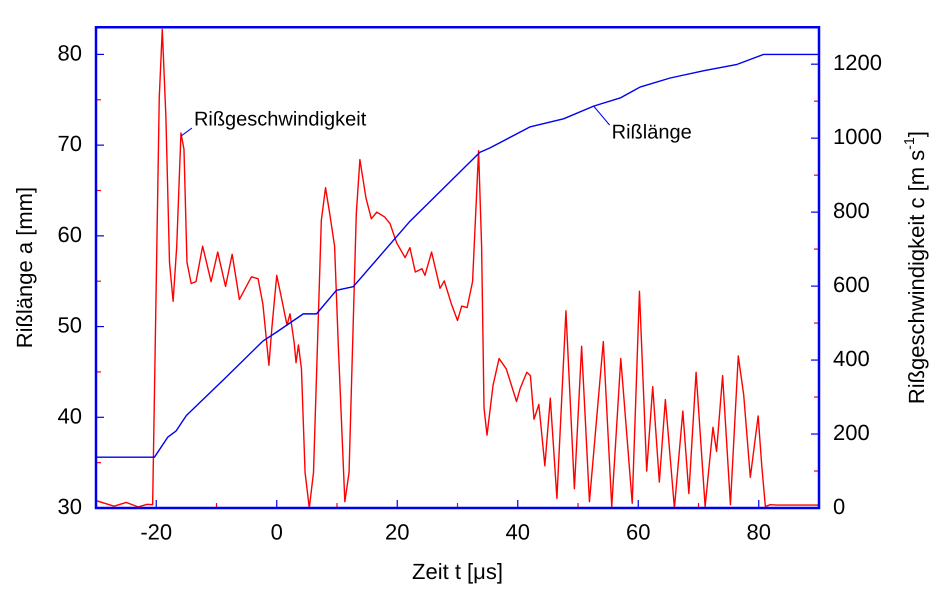  I want to click on x-tick-label: 20, so click(397, 531).